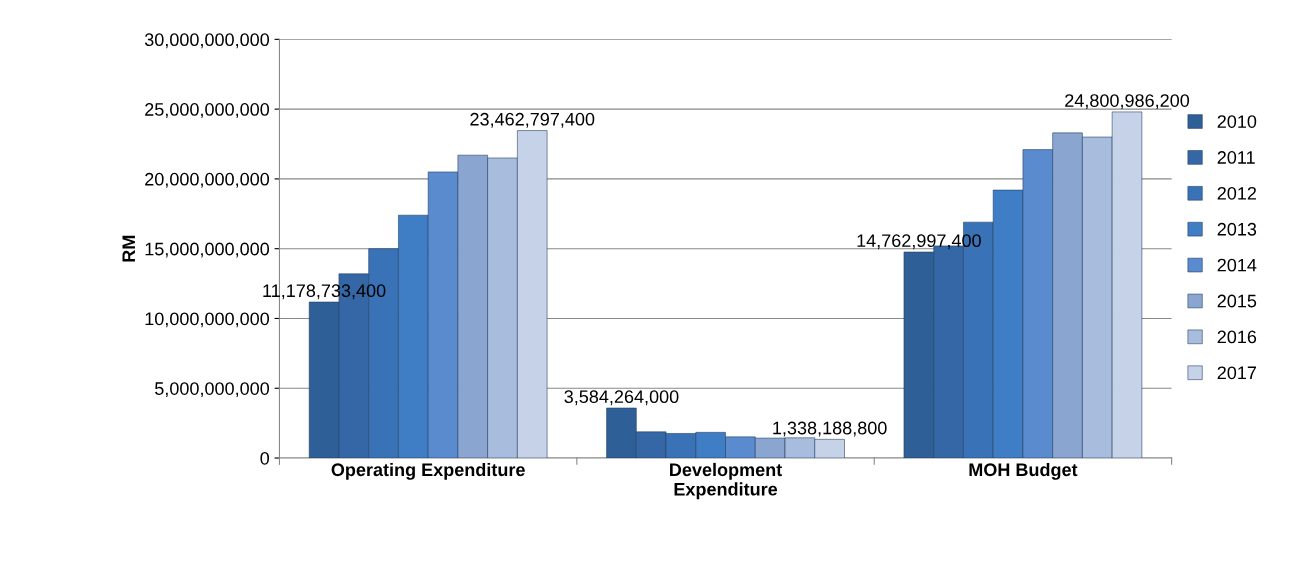  What do you see at coordinates (1023, 471) in the screenshot?
I see `x-tick-label: MOH Budget` at bounding box center [1023, 471].